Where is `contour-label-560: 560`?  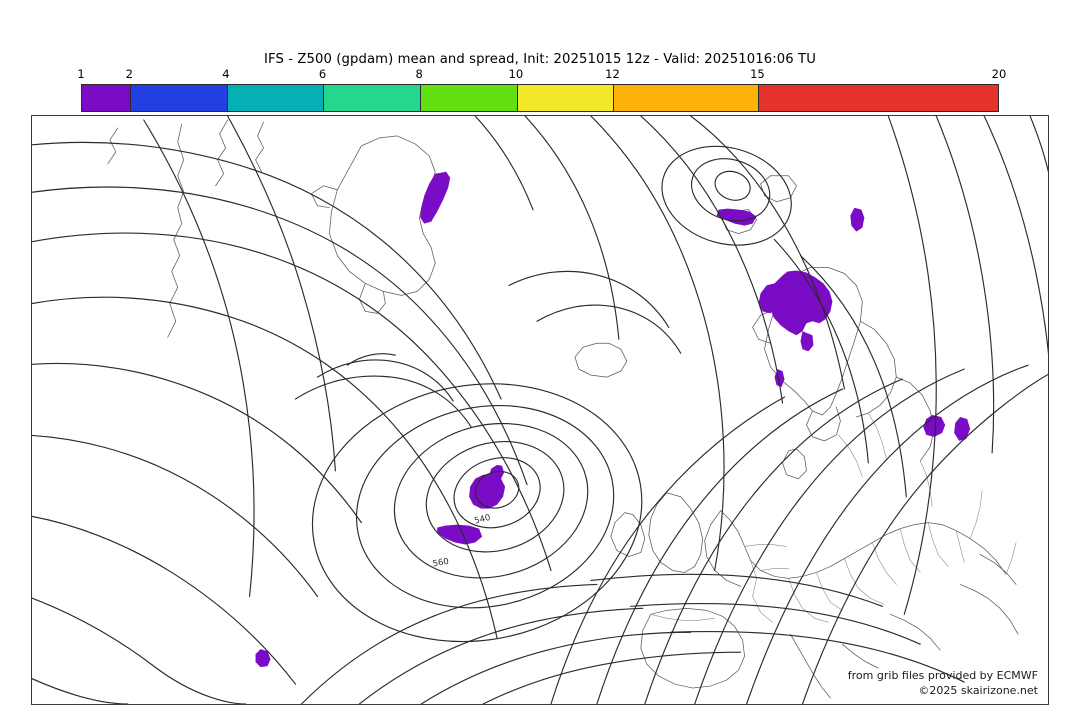
contour-label-560: 560 is located at coordinates (441, 562).